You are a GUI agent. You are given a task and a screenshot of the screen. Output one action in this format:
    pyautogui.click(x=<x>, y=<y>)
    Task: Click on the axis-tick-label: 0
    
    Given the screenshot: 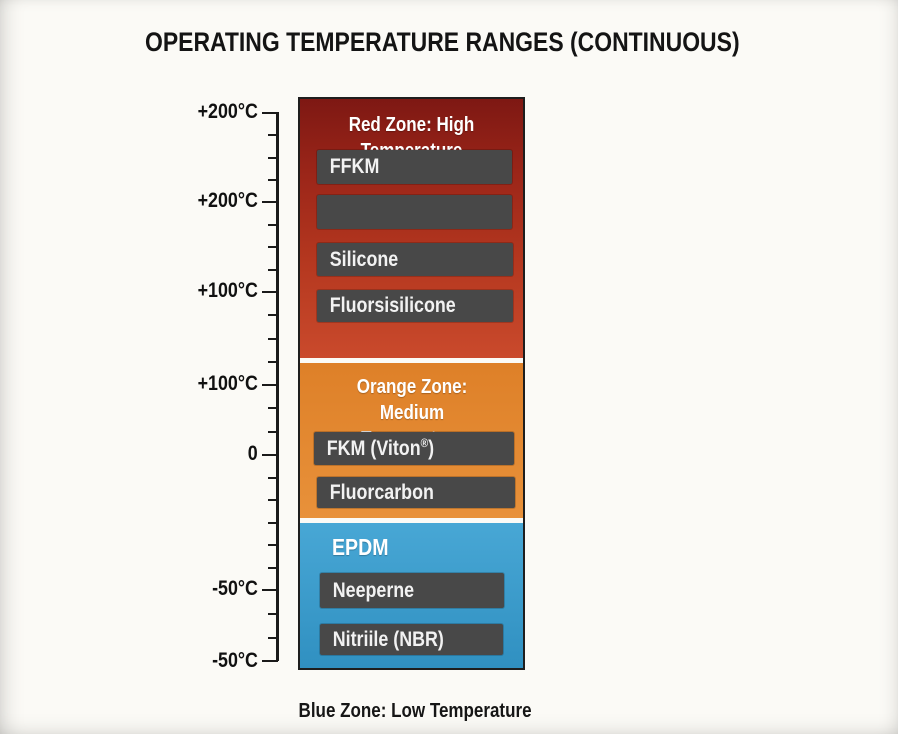 What is the action you would take?
    pyautogui.click(x=252, y=454)
    